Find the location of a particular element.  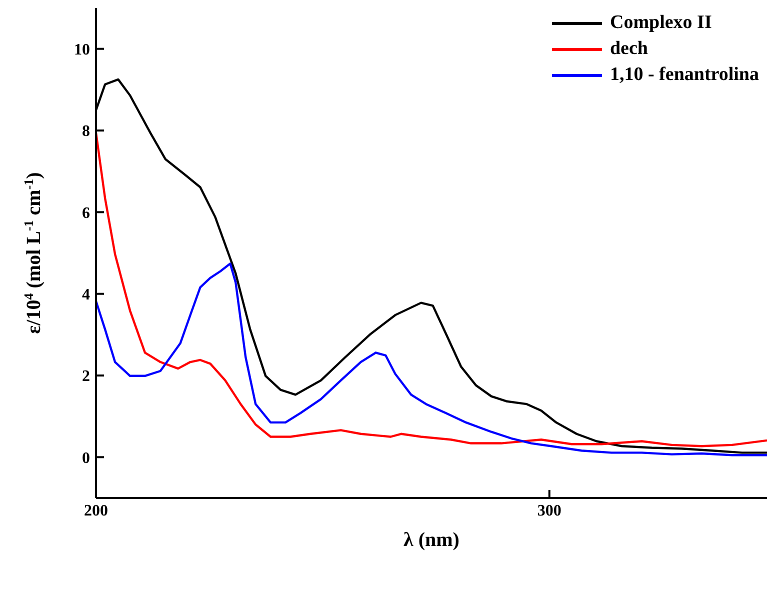

x-tick-label: 200 is located at coordinates (96, 511).